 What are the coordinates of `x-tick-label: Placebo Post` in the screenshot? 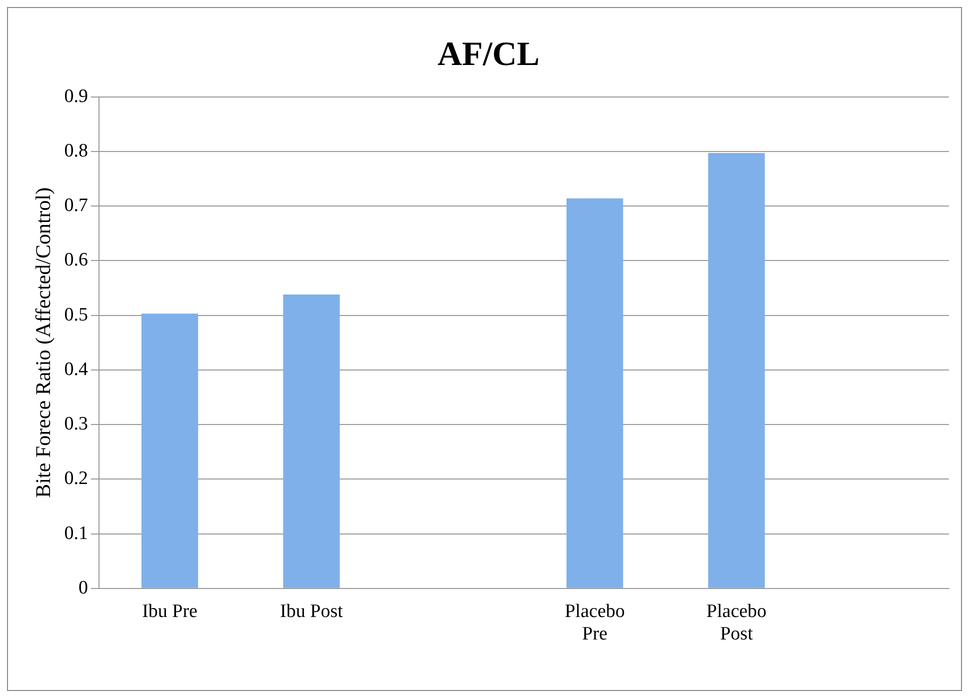 It's located at (736, 622).